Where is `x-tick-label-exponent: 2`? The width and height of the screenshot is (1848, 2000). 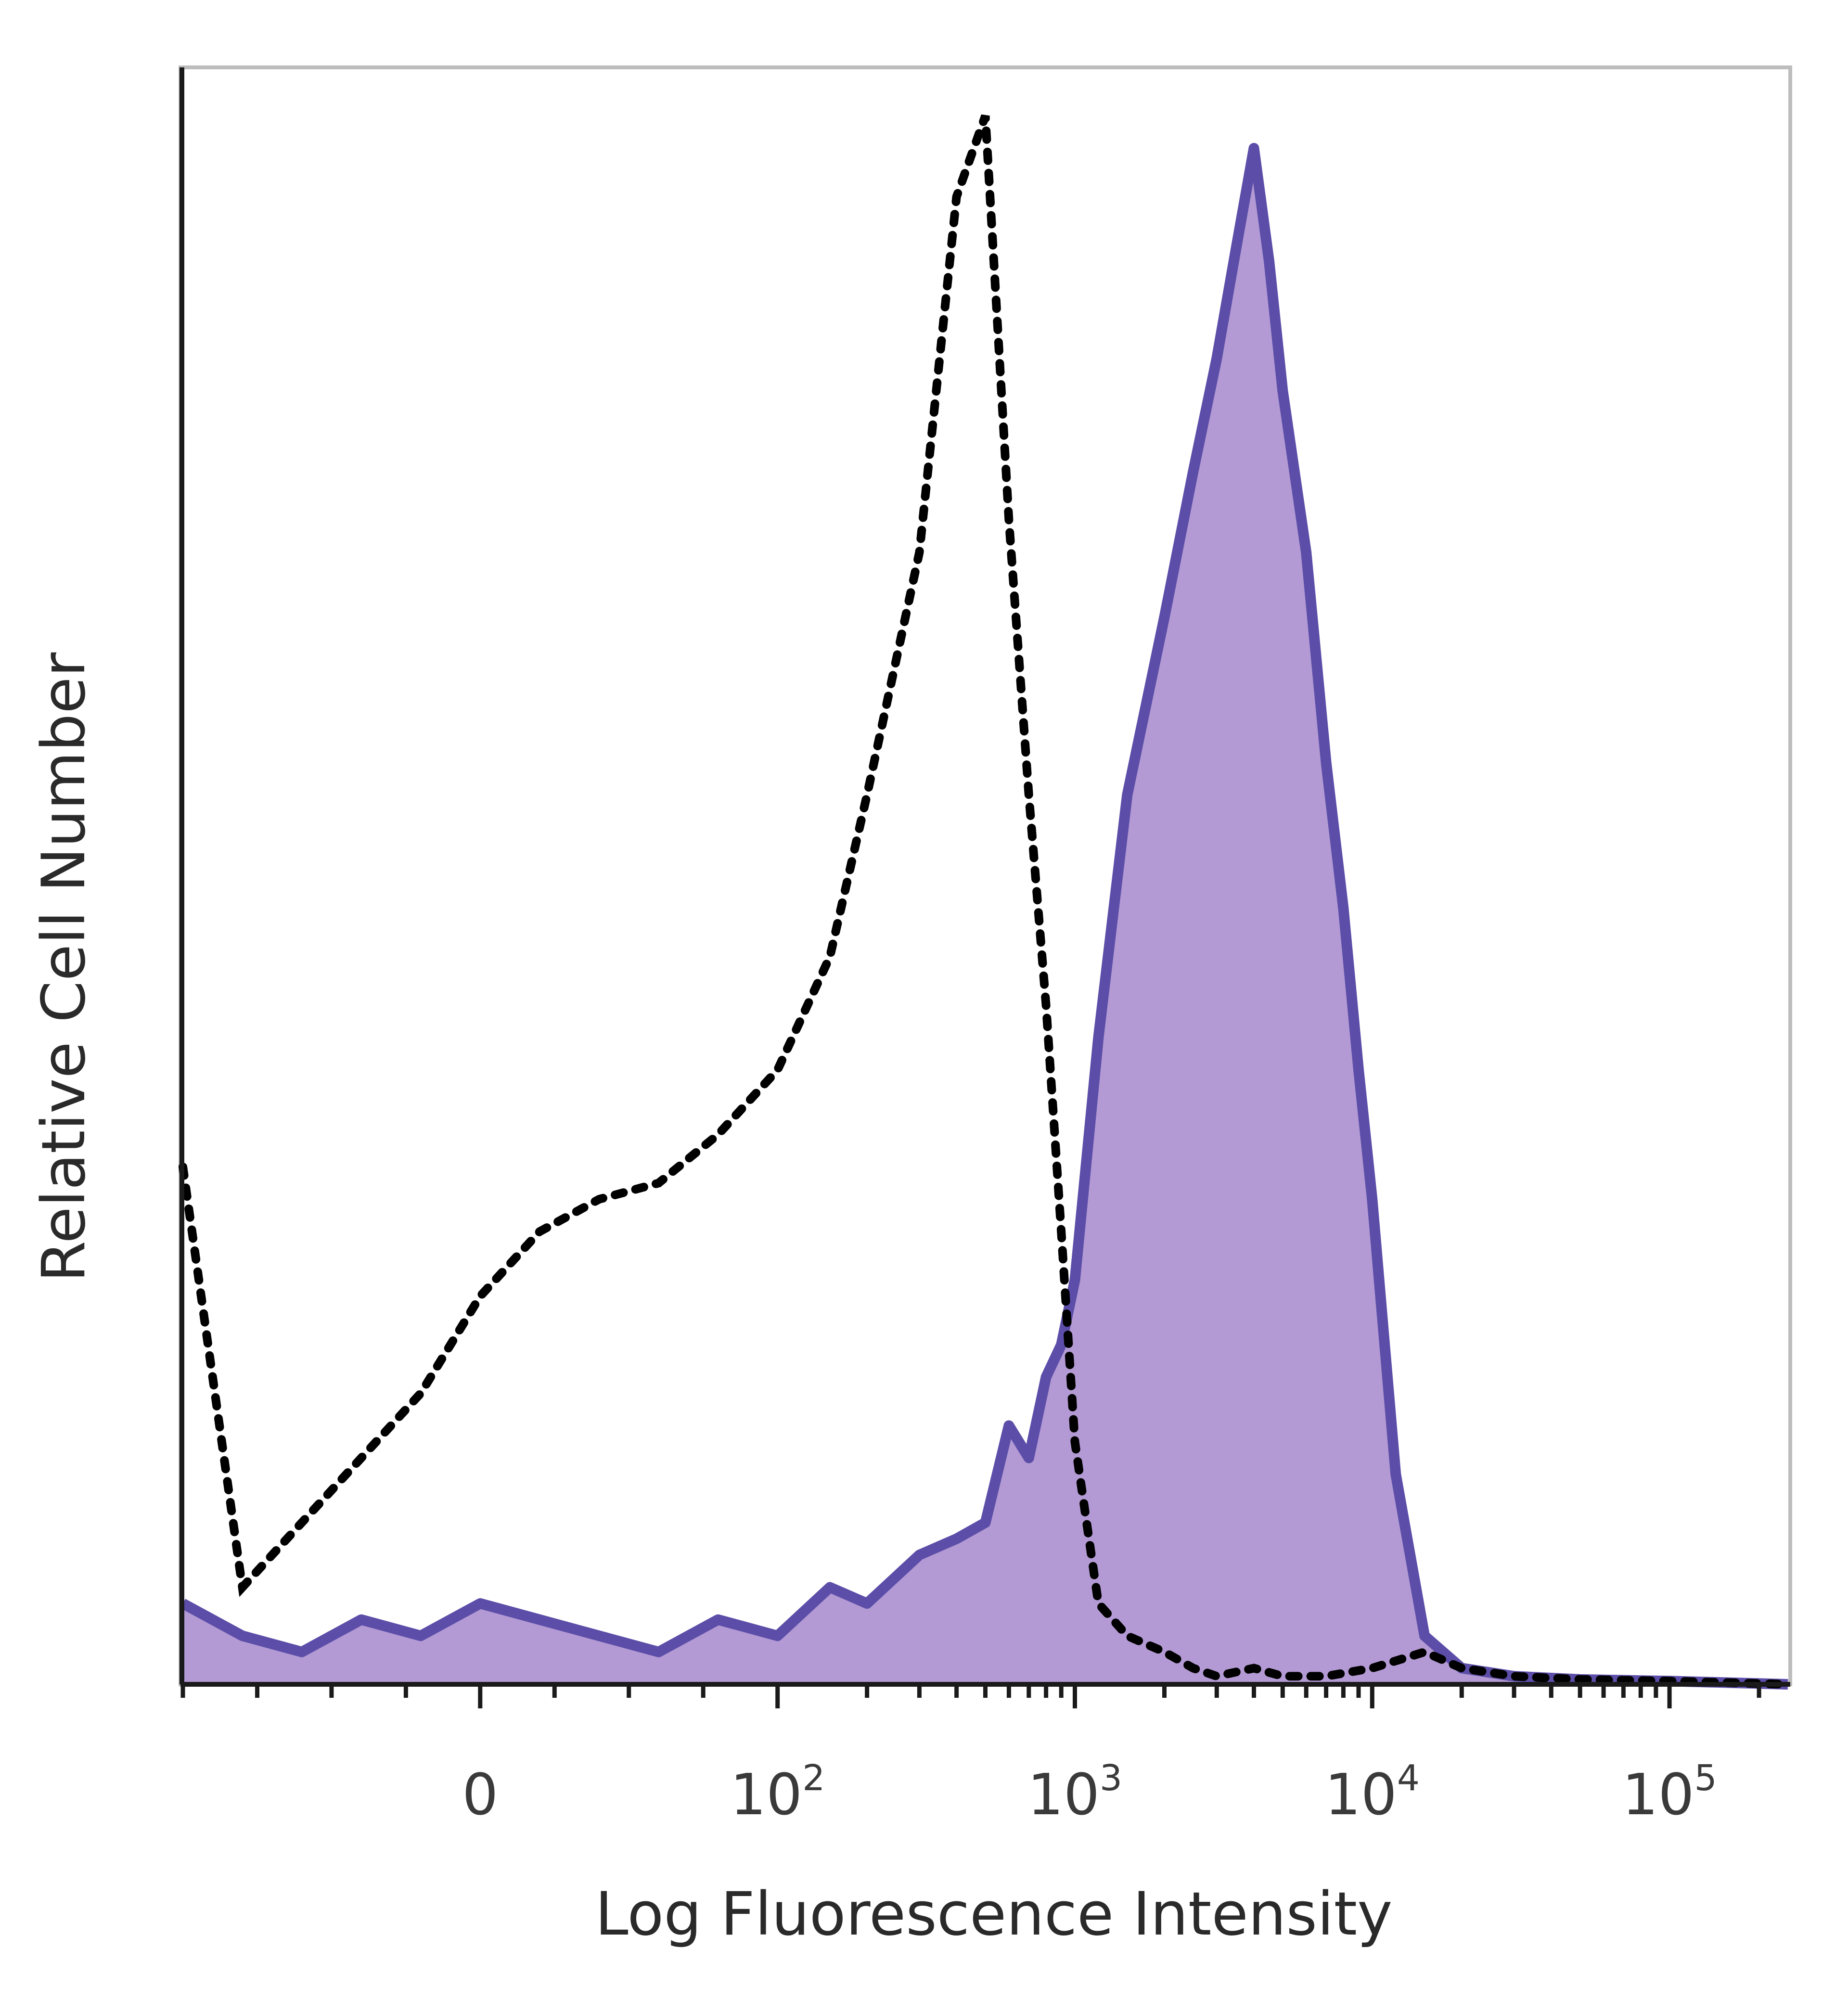
x-tick-label-exponent: 2 is located at coordinates (813, 1778).